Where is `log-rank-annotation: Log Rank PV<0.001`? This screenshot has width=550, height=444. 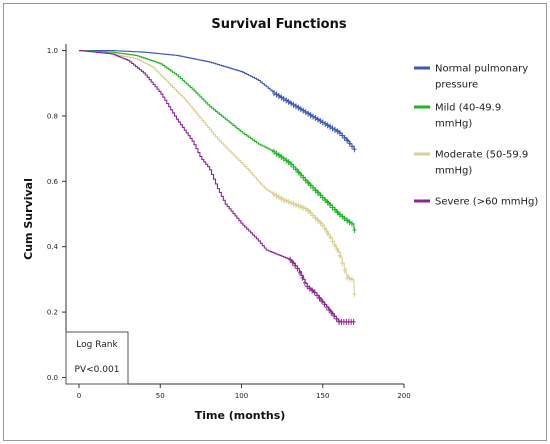
log-rank-annotation: Log Rank PV<0.001 is located at coordinates (97, 358).